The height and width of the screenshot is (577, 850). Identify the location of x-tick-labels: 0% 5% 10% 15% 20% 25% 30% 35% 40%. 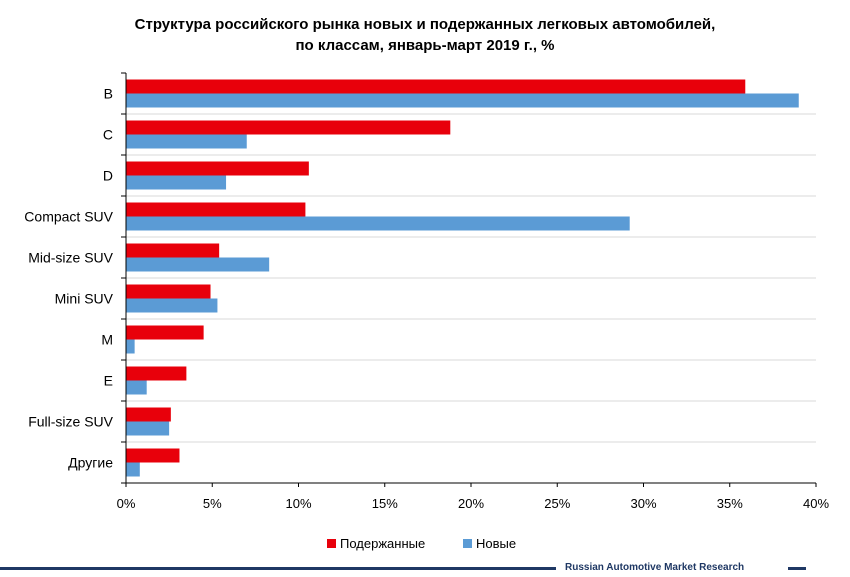
(473, 503).